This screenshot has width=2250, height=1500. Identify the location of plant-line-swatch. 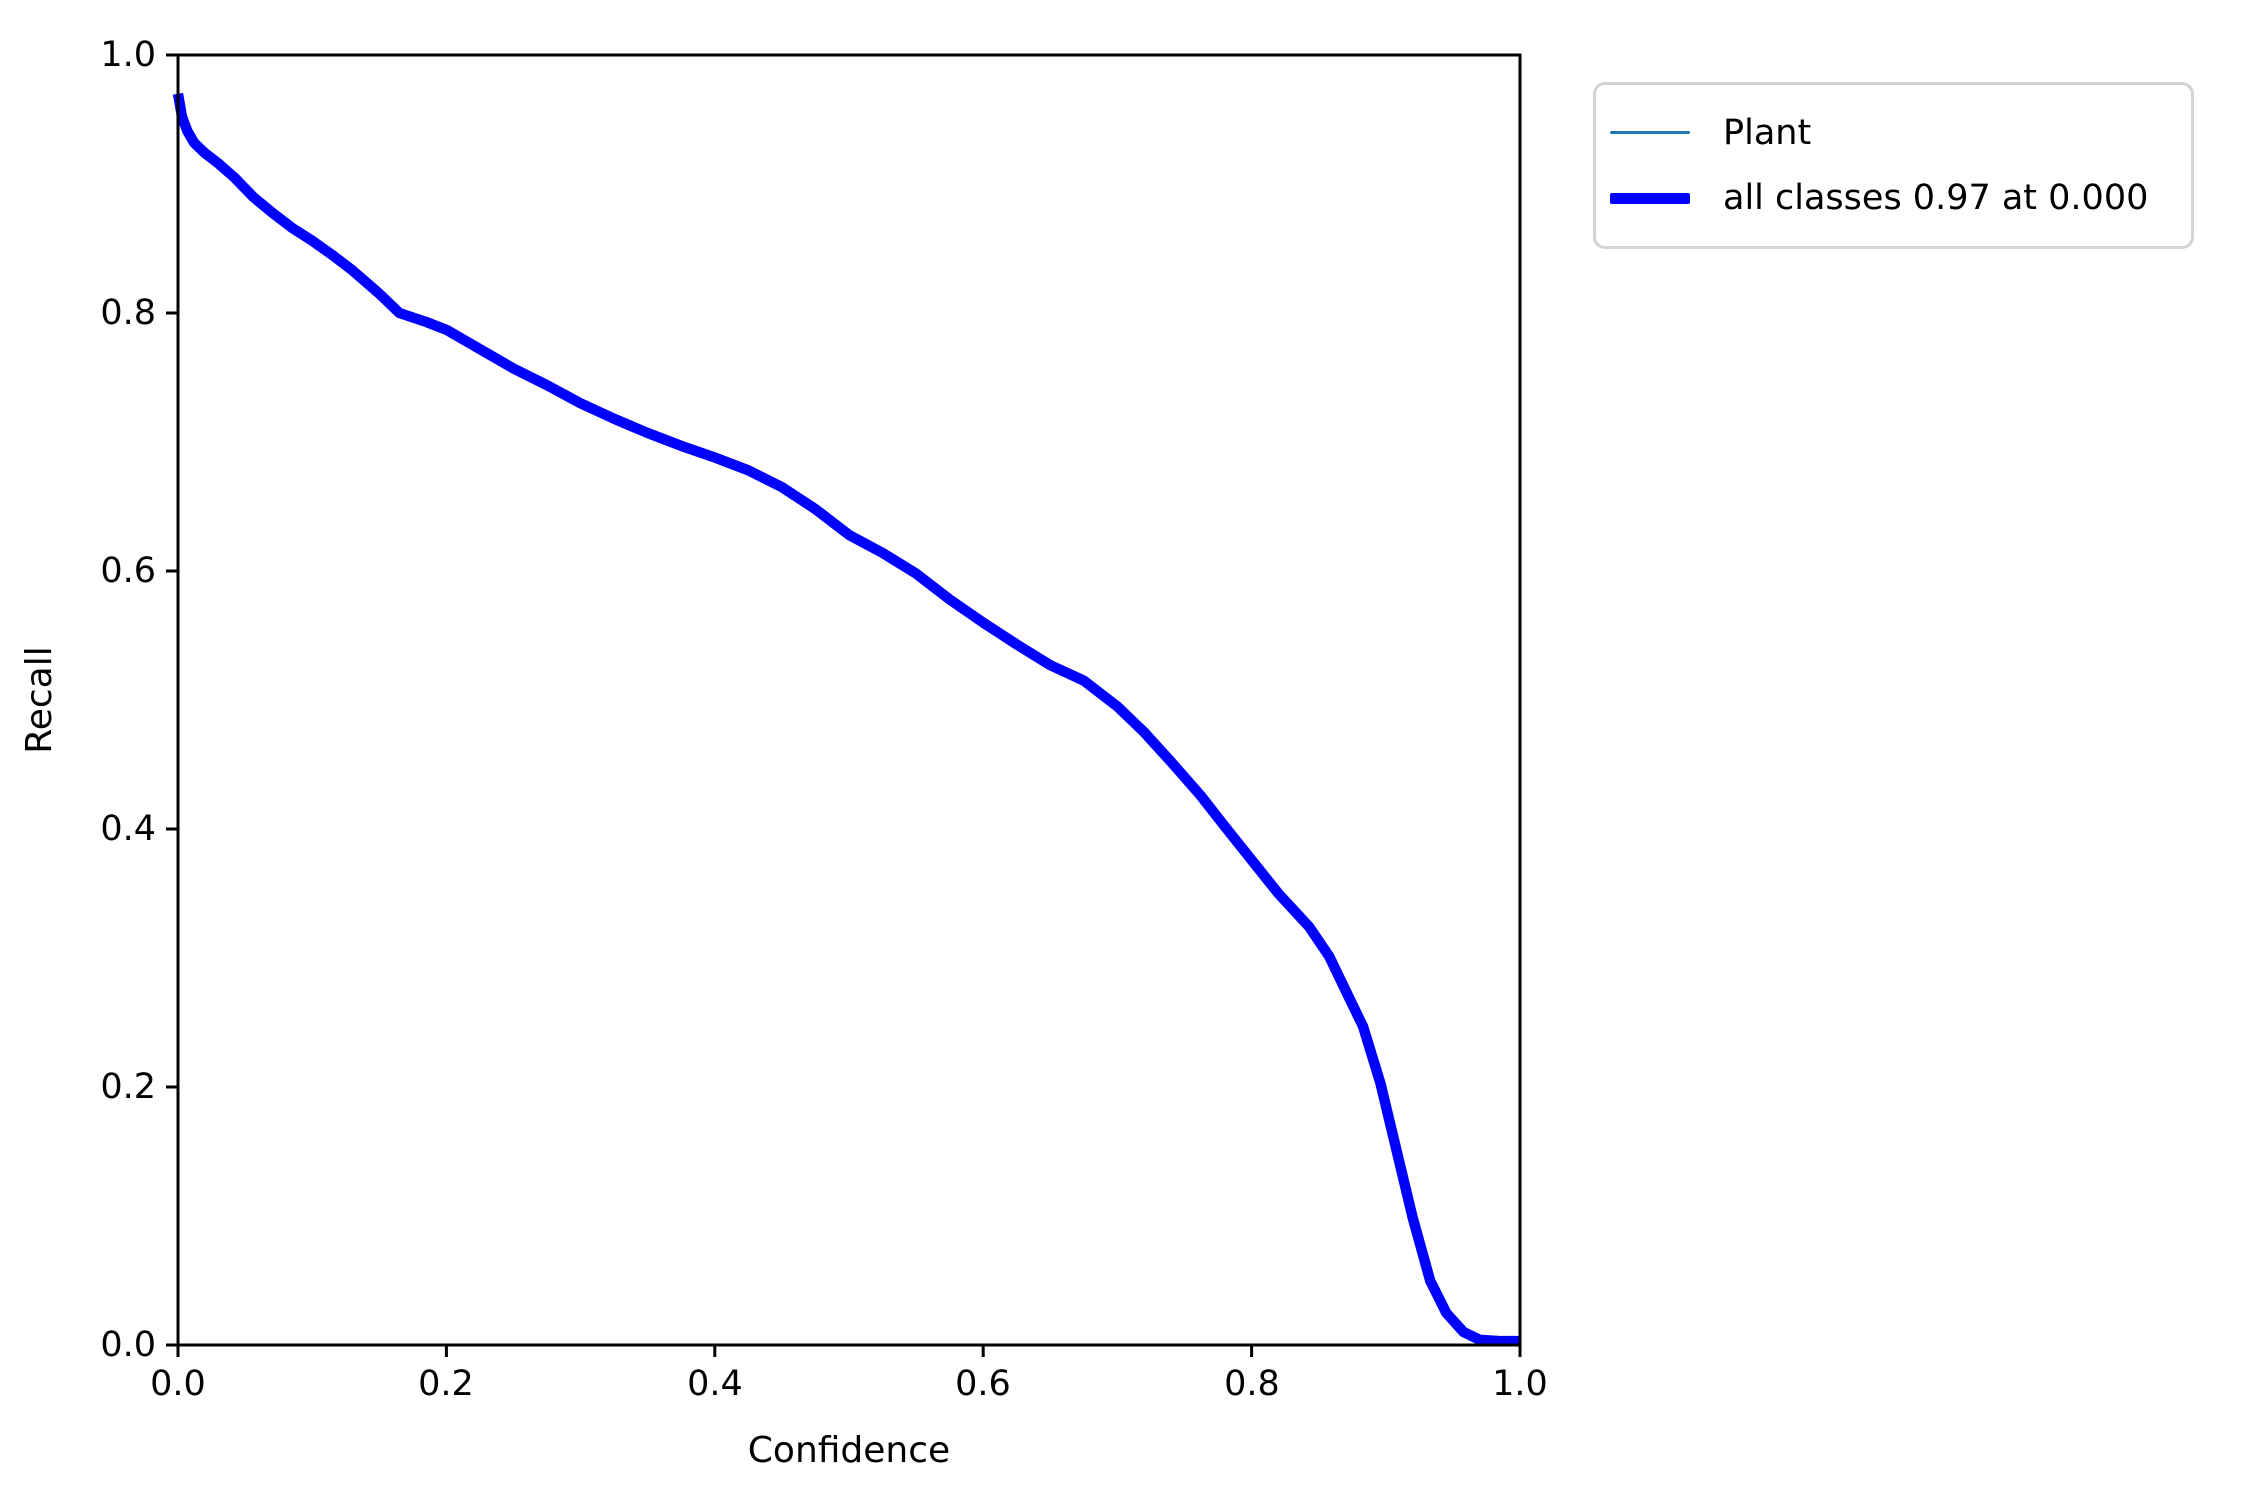
(1650, 132).